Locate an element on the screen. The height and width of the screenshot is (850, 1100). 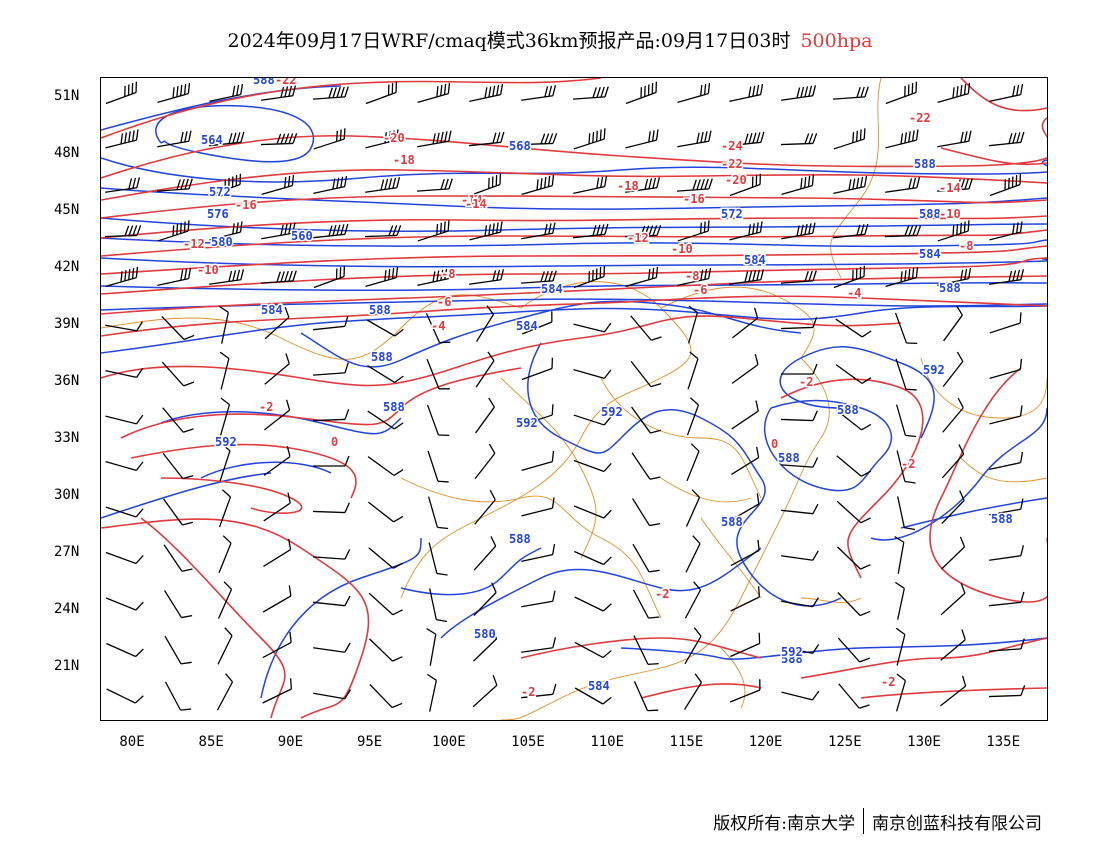
temperature-label: -20 is located at coordinates (736, 180).